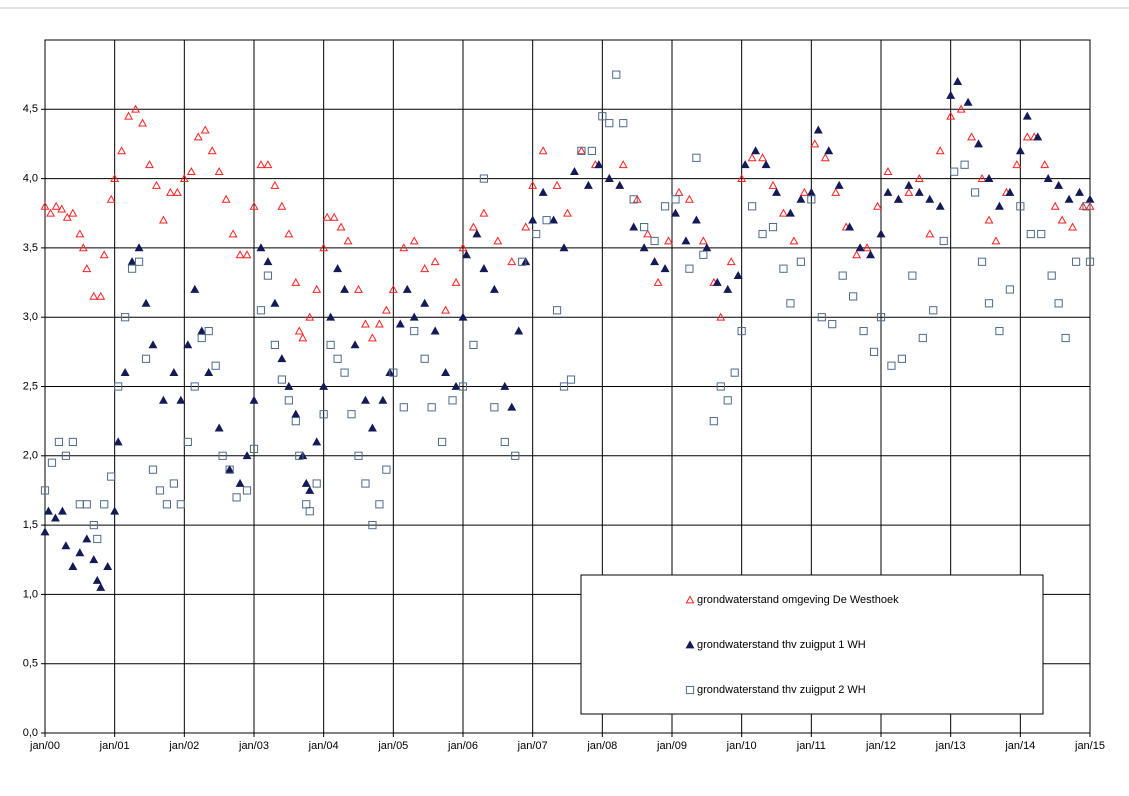 The image size is (1129, 796). What do you see at coordinates (30, 733) in the screenshot?
I see `y-tick-label: 0,0` at bounding box center [30, 733].